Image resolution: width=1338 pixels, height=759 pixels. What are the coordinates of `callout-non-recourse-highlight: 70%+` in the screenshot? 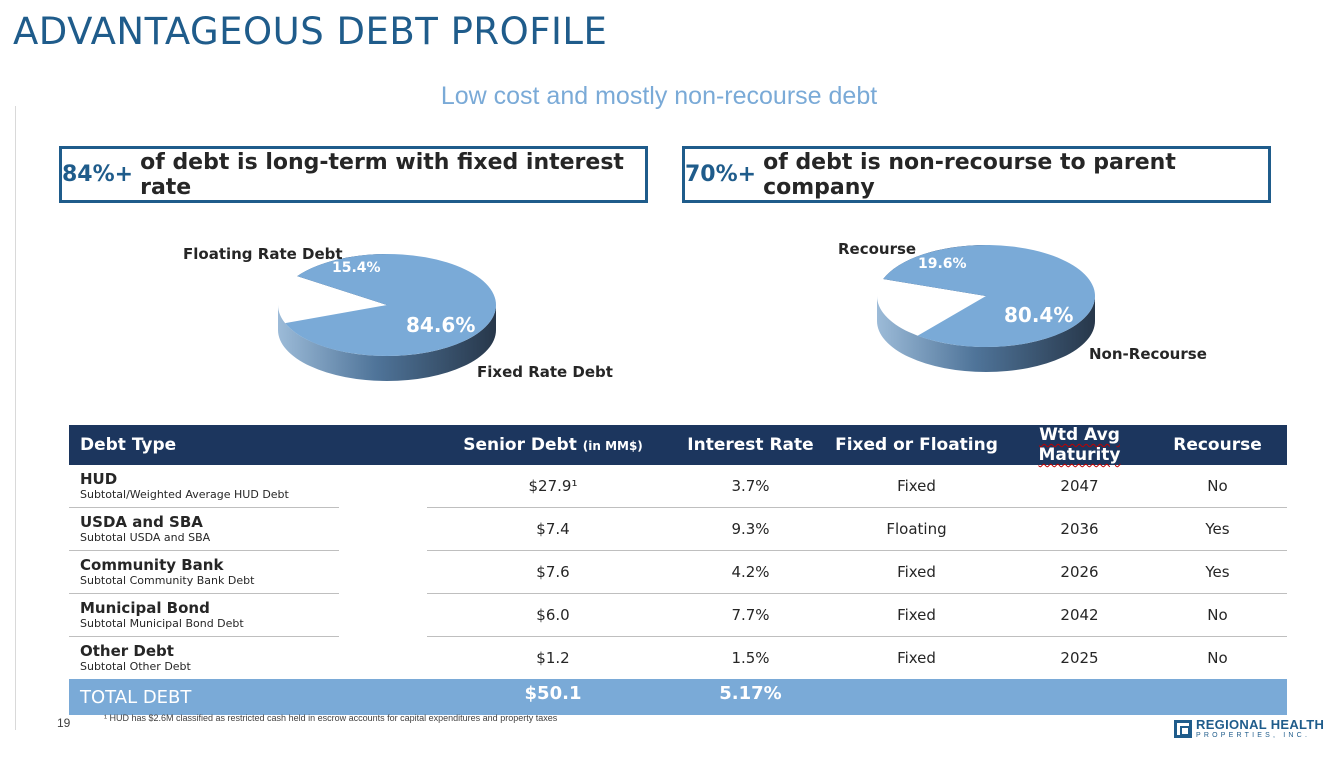 It's located at (721, 174).